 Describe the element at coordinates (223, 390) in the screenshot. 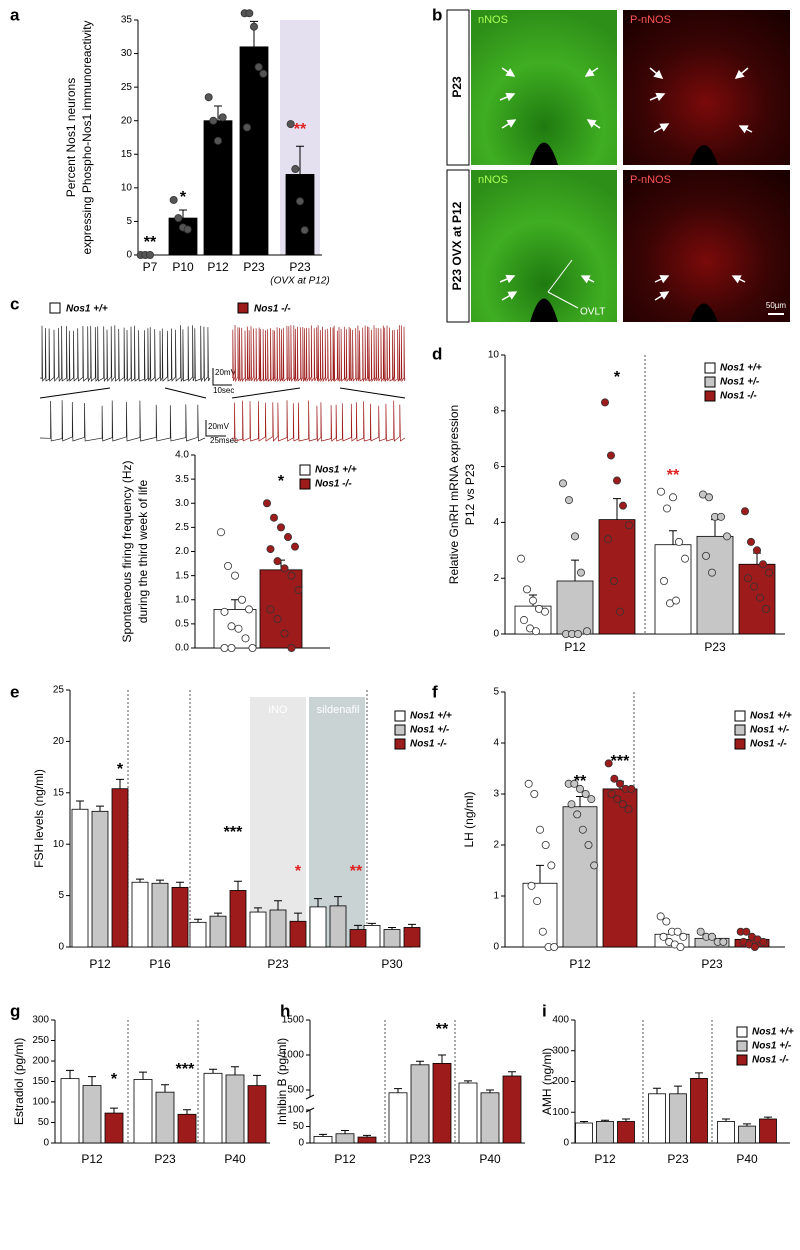

I see `scale-label: 10sec` at that location.